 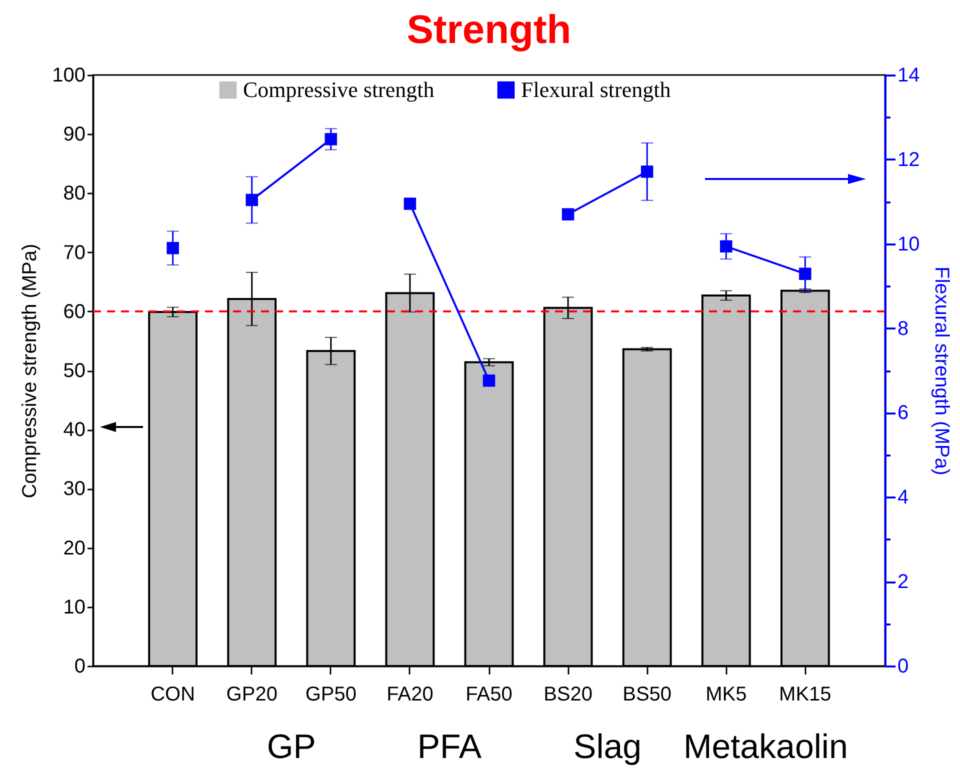 What do you see at coordinates (941, 371) in the screenshot?
I see `y2-axis-title: Flexural strength (MPa)` at bounding box center [941, 371].